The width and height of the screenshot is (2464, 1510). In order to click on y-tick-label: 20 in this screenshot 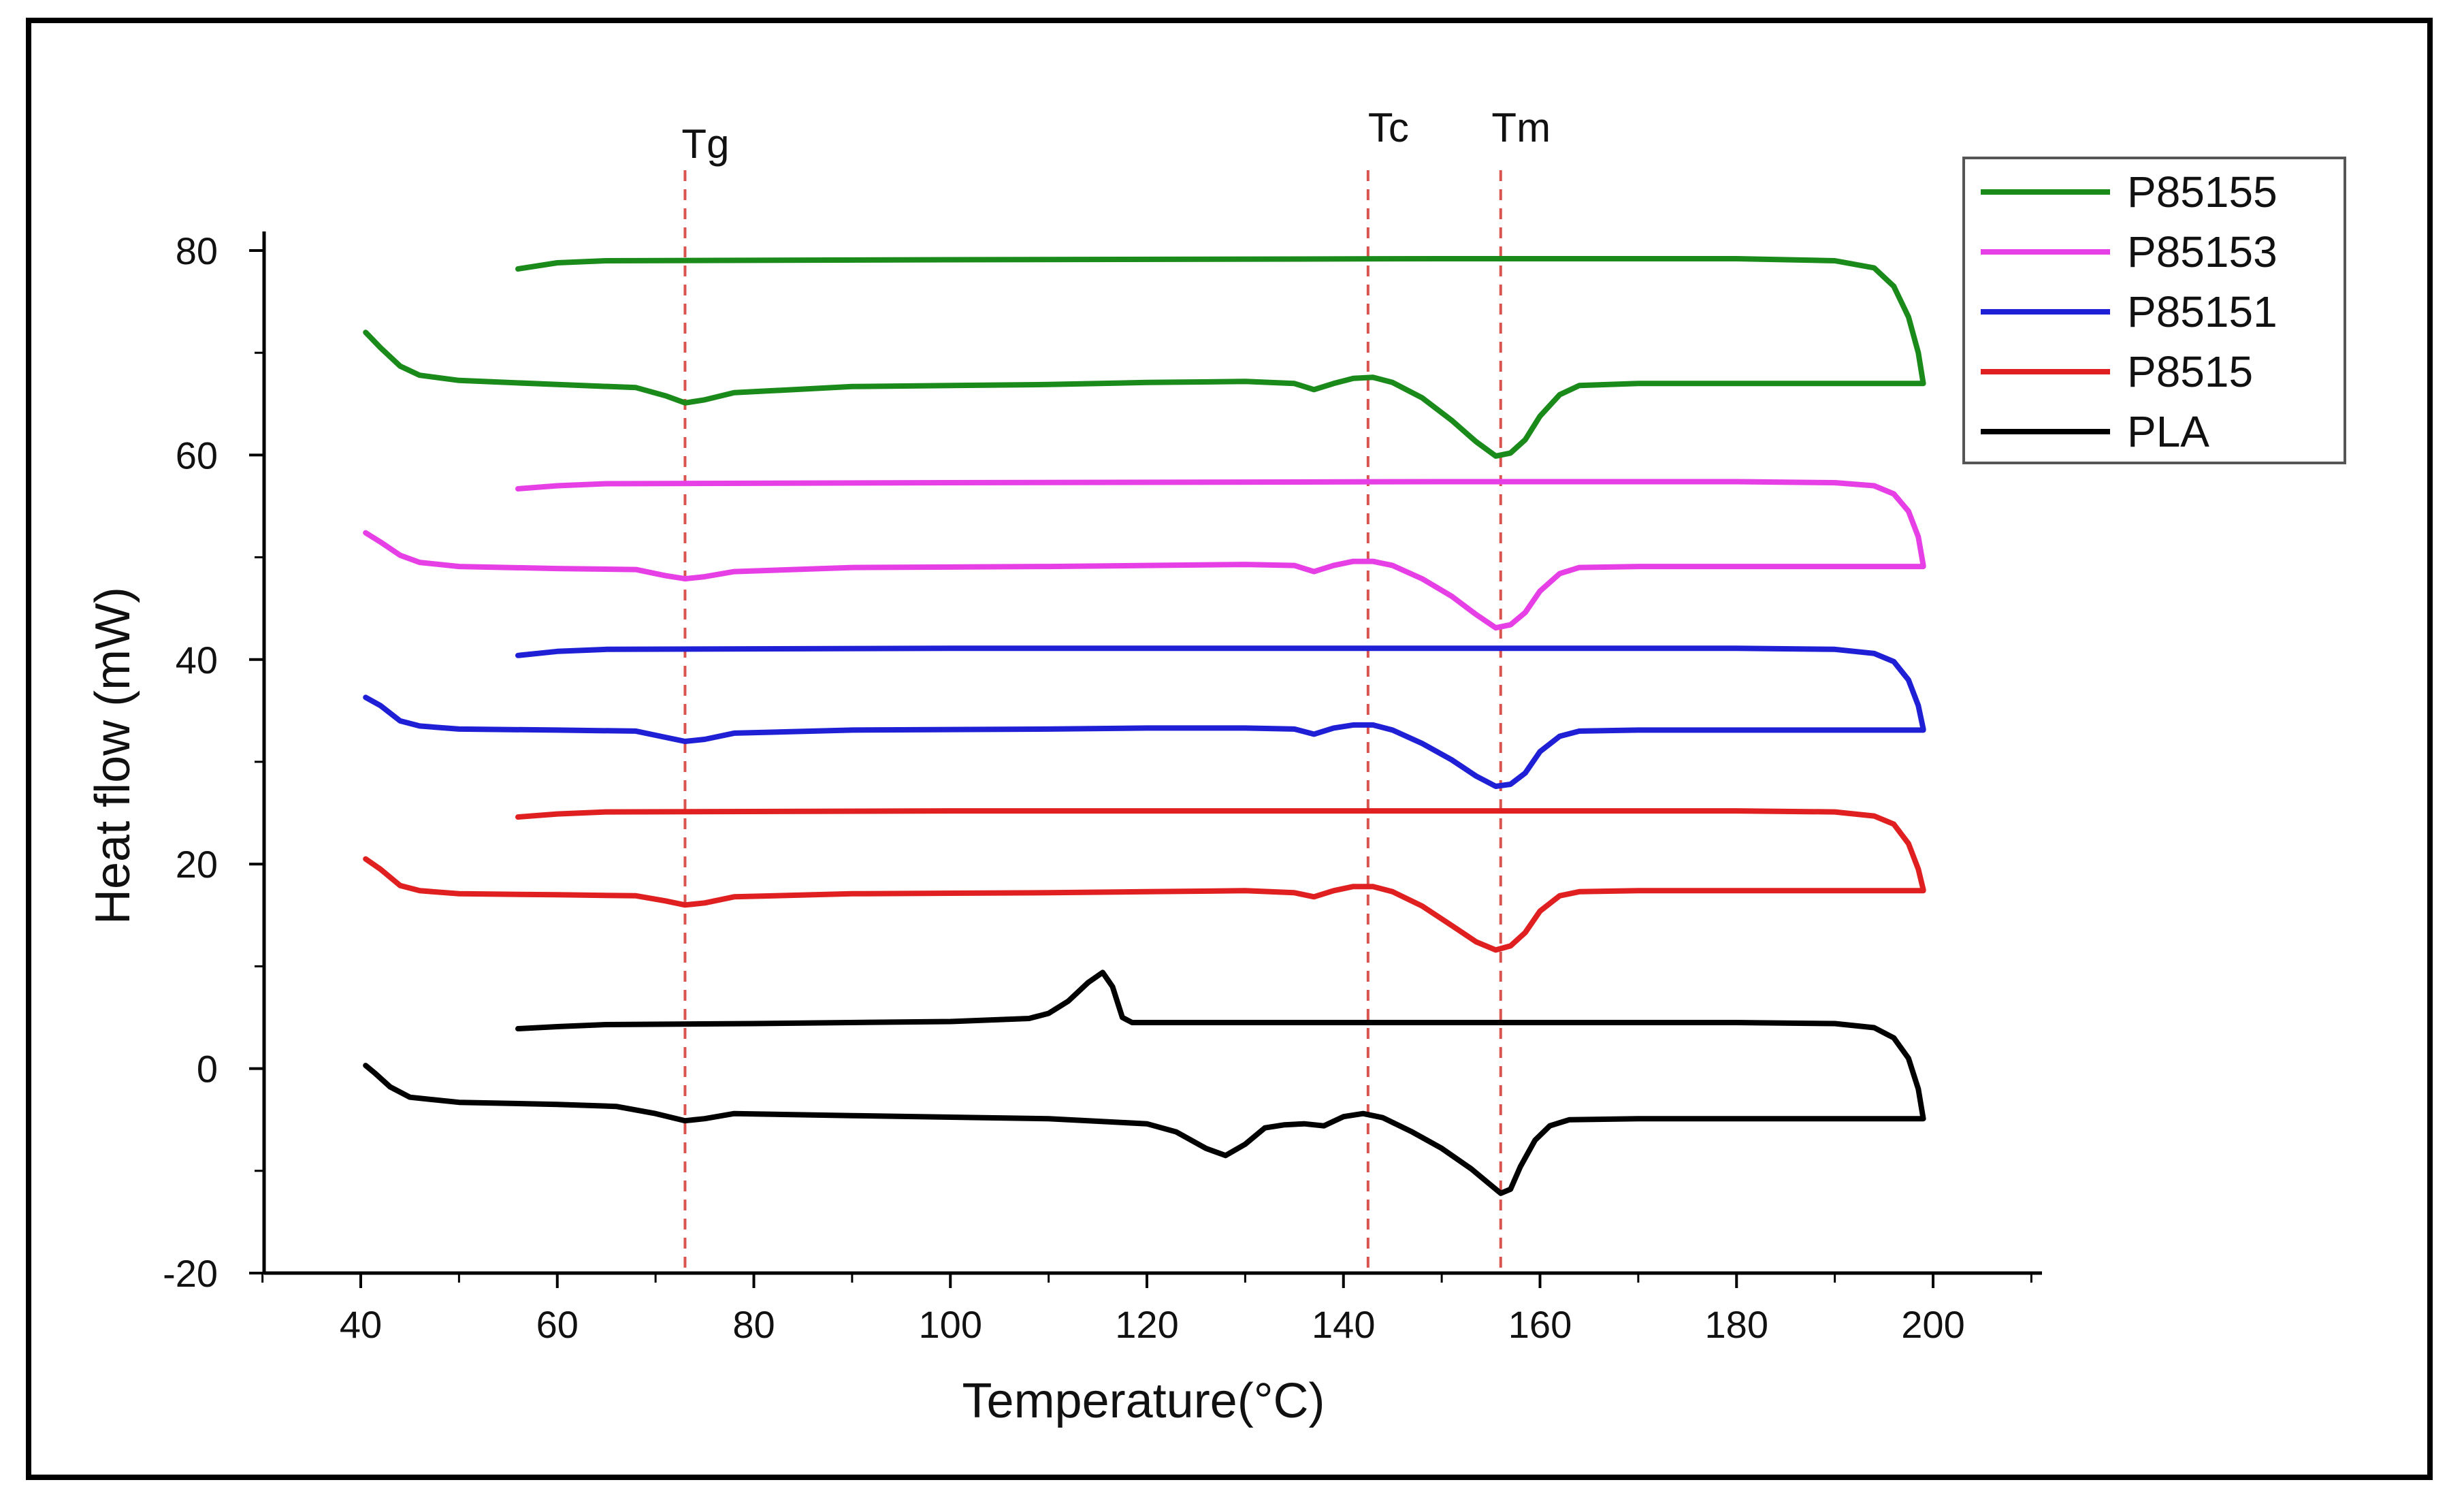, I will do `click(197, 864)`.